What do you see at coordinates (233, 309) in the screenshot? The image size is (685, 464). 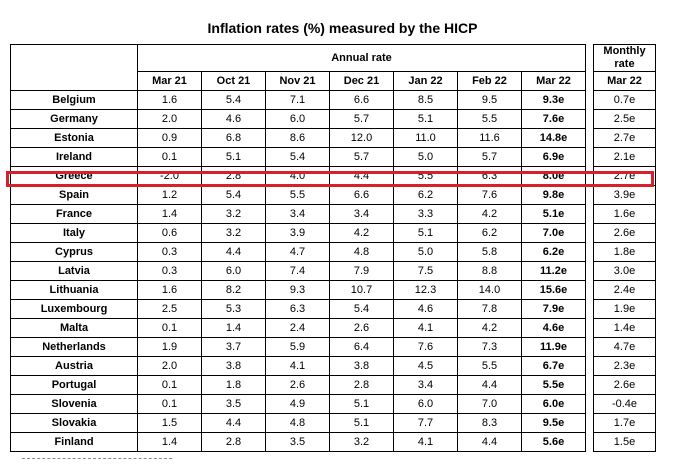 I see `annual-rate-cell: 5.3` at bounding box center [233, 309].